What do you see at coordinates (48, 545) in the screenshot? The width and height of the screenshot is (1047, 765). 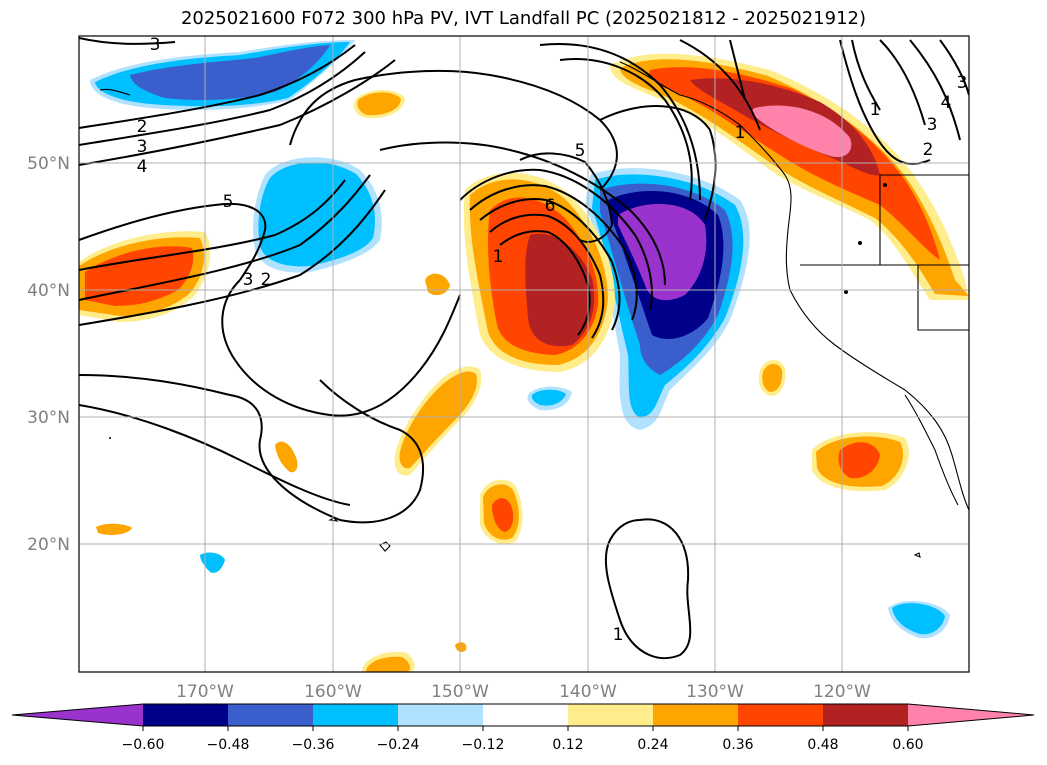 I see `lat-label: 20°N` at bounding box center [48, 545].